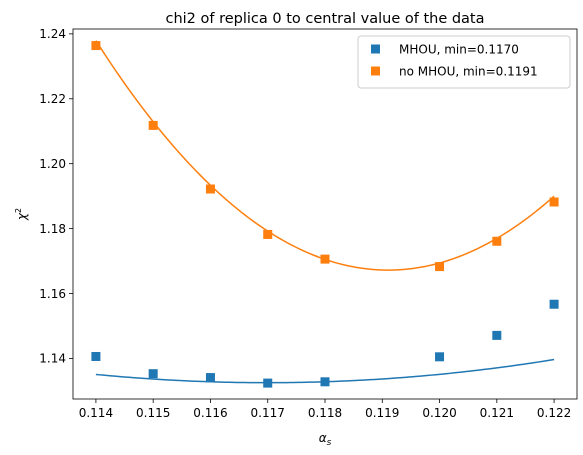 The width and height of the screenshot is (583, 455). I want to click on y-tick-label: 1.18, so click(52, 229).